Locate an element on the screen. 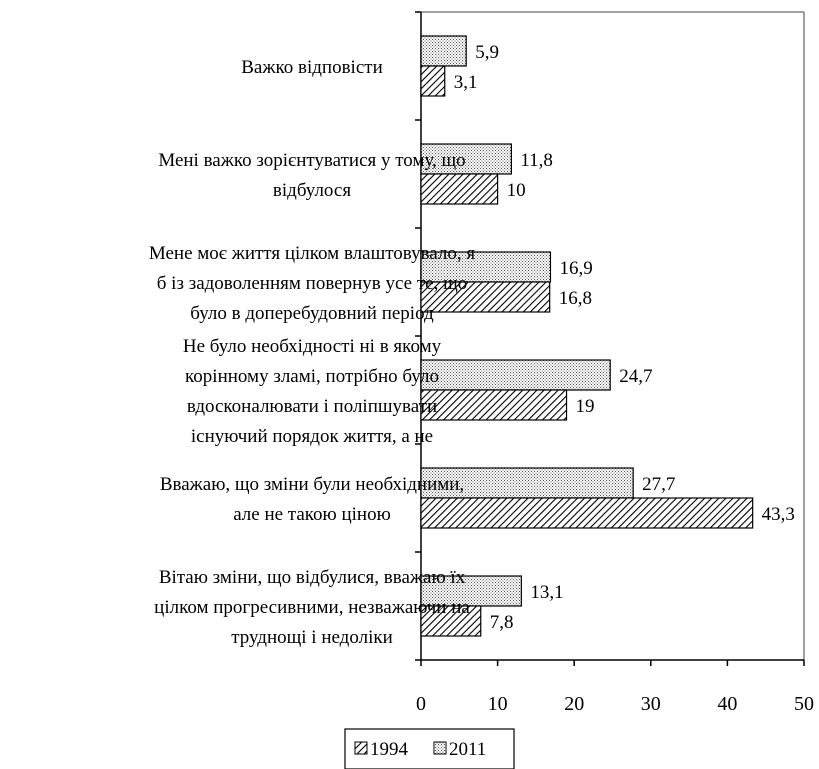 Image resolution: width=819 pixels, height=769 pixels. data-label: 16,8 is located at coordinates (575, 298).